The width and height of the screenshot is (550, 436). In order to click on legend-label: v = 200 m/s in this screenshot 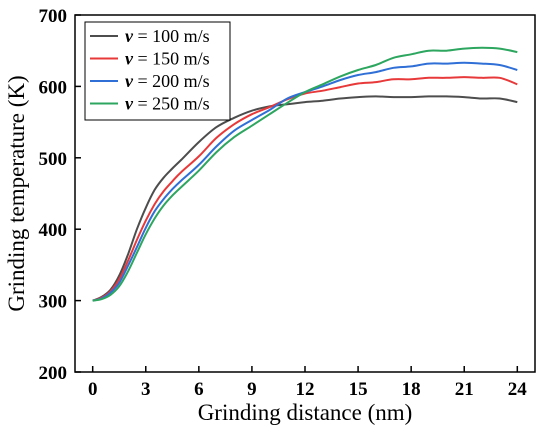, I will do `click(167, 81)`.